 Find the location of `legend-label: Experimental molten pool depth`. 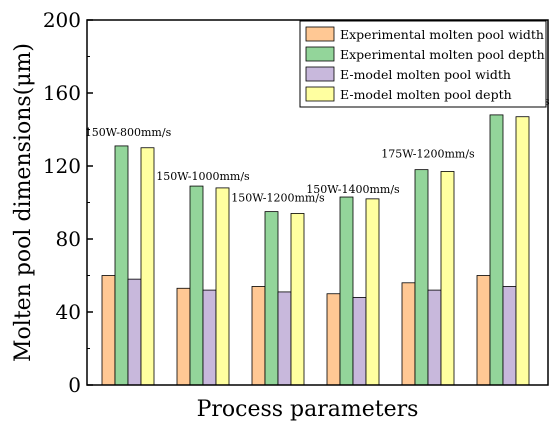

legend-label: Experimental molten pool depth is located at coordinates (442, 54).